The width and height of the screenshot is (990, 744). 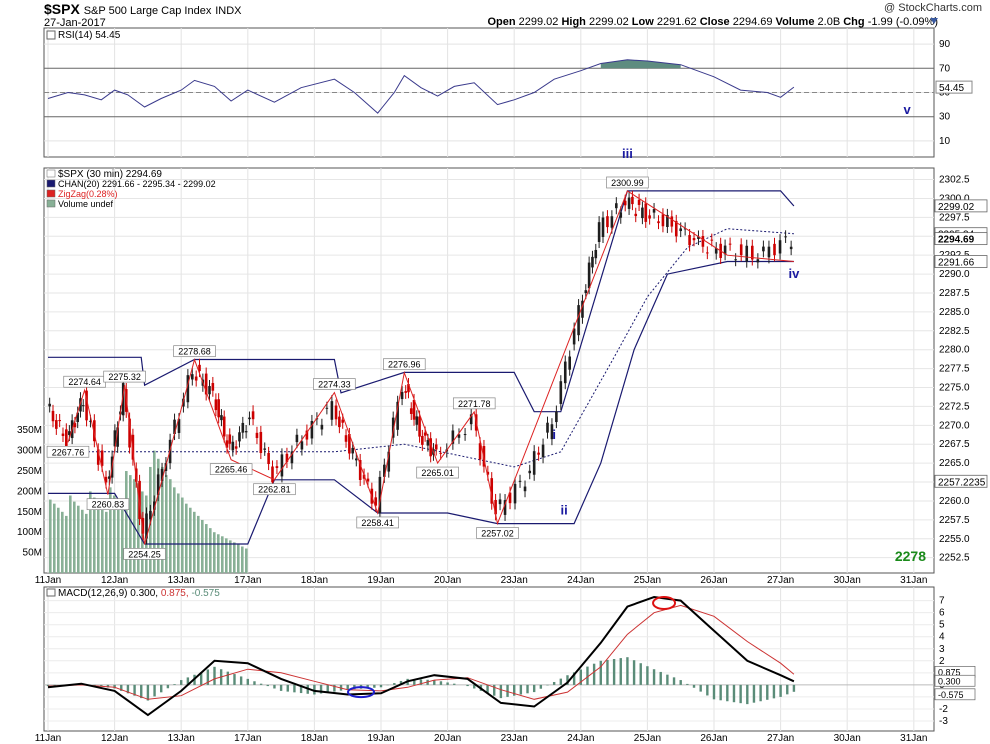 I want to click on rsi-line, so click(x=421, y=86).